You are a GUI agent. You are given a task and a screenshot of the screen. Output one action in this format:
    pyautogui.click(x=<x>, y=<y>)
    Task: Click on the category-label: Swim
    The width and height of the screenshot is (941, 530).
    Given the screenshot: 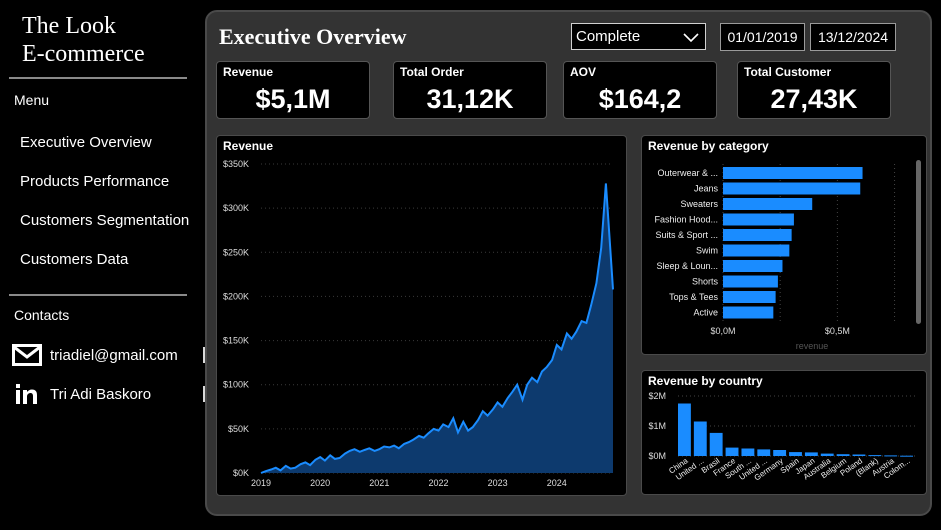 What is the action you would take?
    pyautogui.click(x=707, y=251)
    